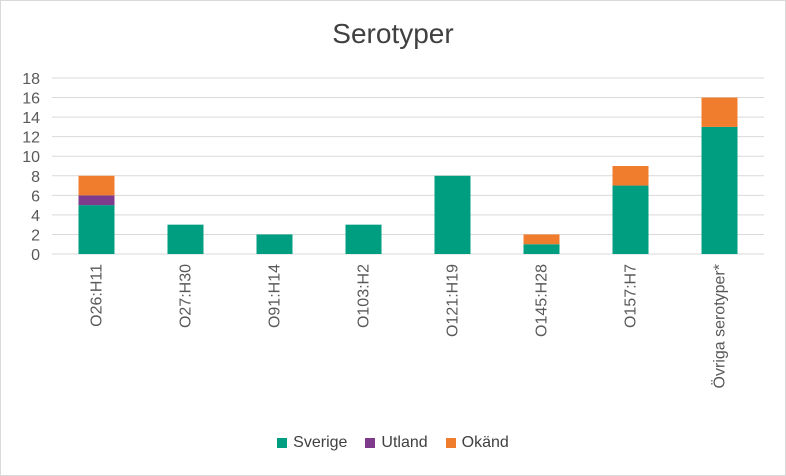 The image size is (786, 476). What do you see at coordinates (393, 33) in the screenshot?
I see `chart-title: Serotyper` at bounding box center [393, 33].